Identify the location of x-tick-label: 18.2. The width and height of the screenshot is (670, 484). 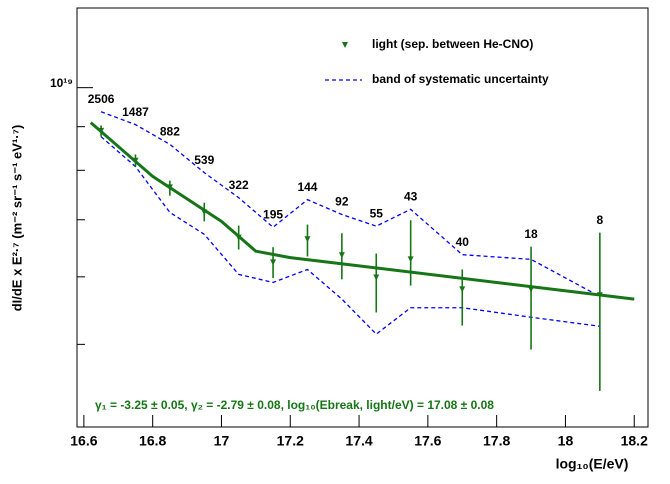
(634, 441).